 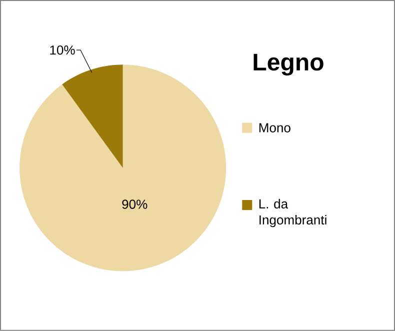 What do you see at coordinates (289, 65) in the screenshot?
I see `chart-title: Legno` at bounding box center [289, 65].